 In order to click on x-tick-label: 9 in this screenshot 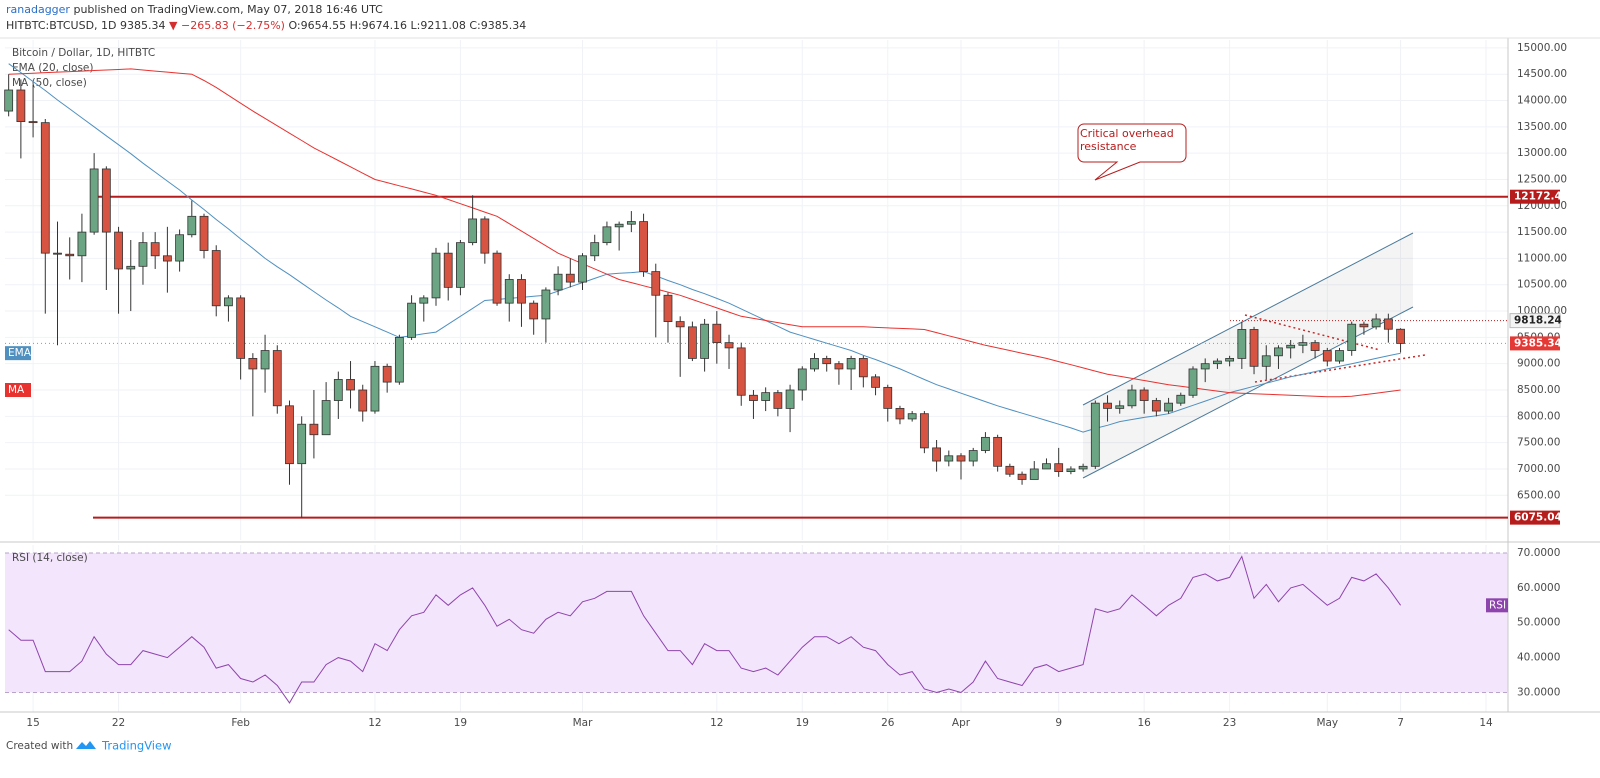, I will do `click(1058, 723)`.